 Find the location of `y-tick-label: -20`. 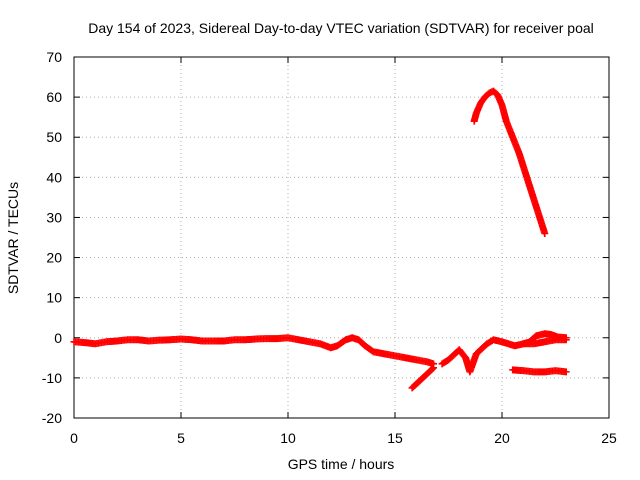

y-tick-label: -20 is located at coordinates (52, 418).